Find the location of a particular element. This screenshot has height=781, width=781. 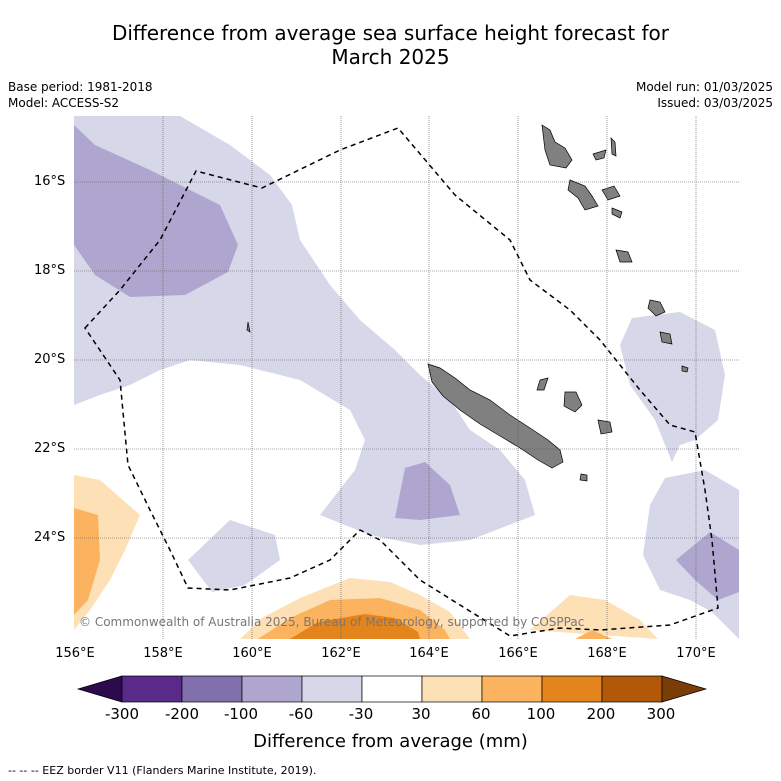

lon-label: 162°E is located at coordinates (341, 653).